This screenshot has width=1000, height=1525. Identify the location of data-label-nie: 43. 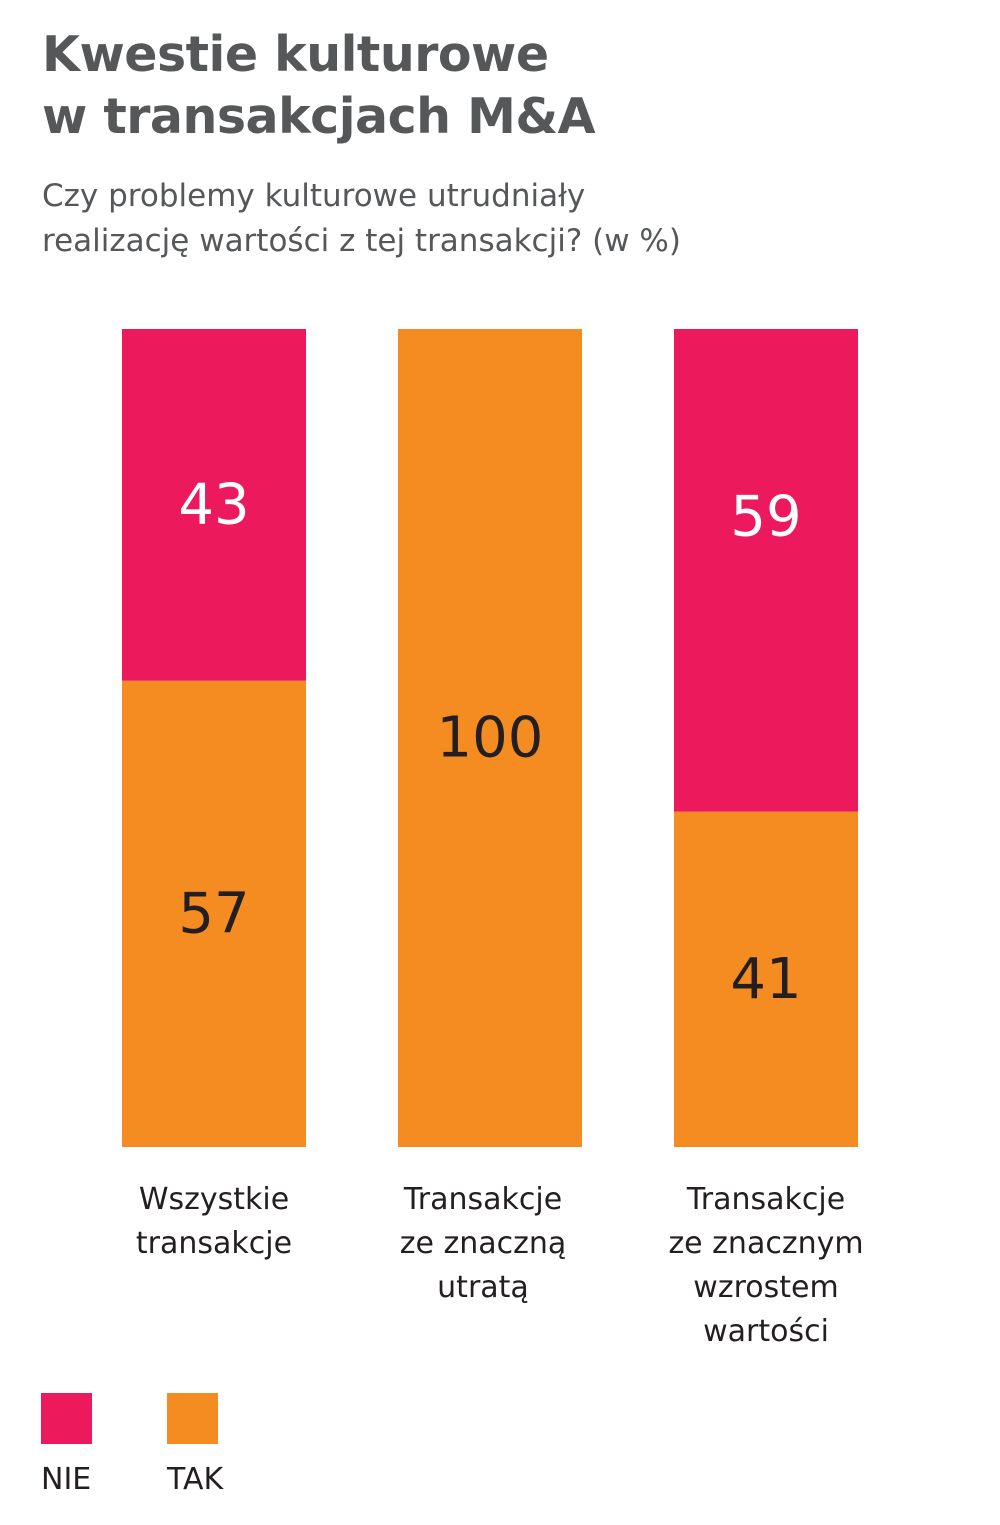
(213, 504).